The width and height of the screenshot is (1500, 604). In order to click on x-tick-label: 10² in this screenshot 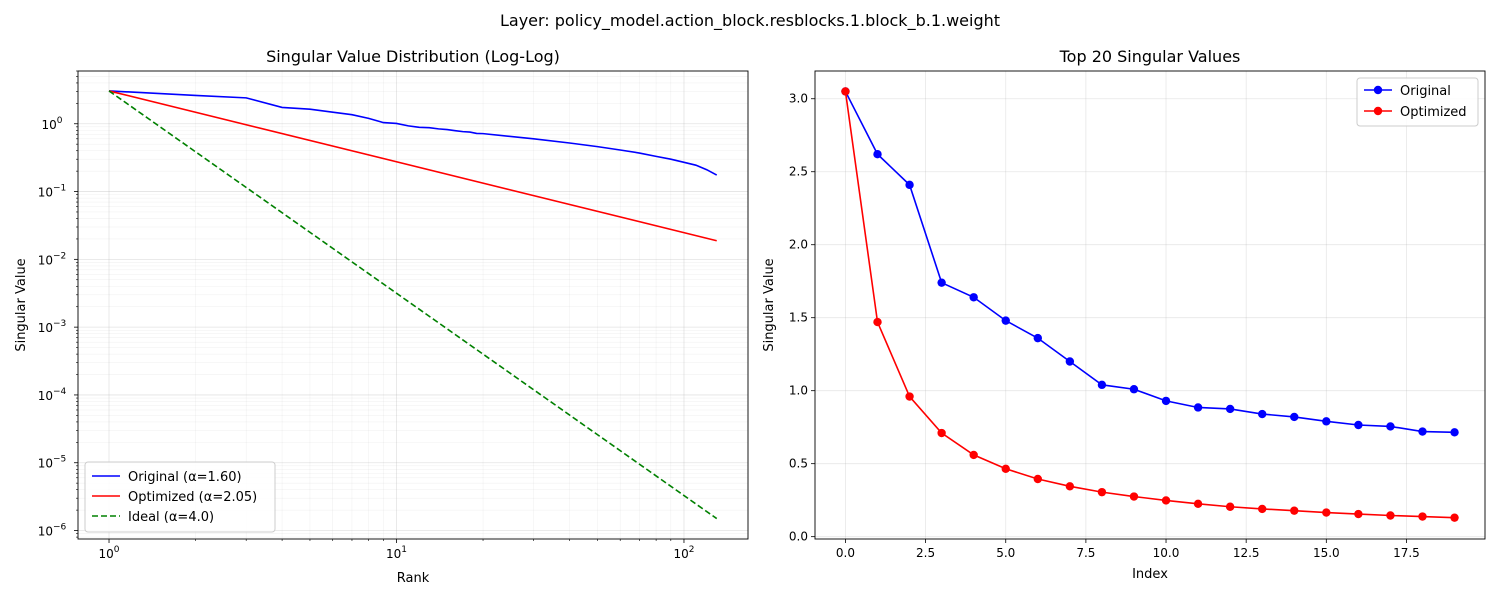, I will do `click(683, 553)`.